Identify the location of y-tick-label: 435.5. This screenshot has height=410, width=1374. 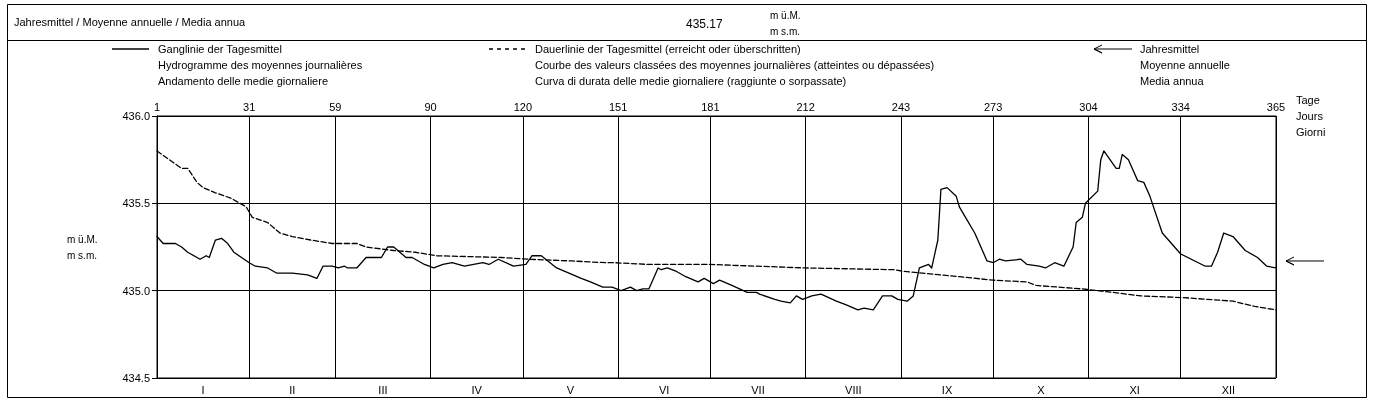
(136, 203).